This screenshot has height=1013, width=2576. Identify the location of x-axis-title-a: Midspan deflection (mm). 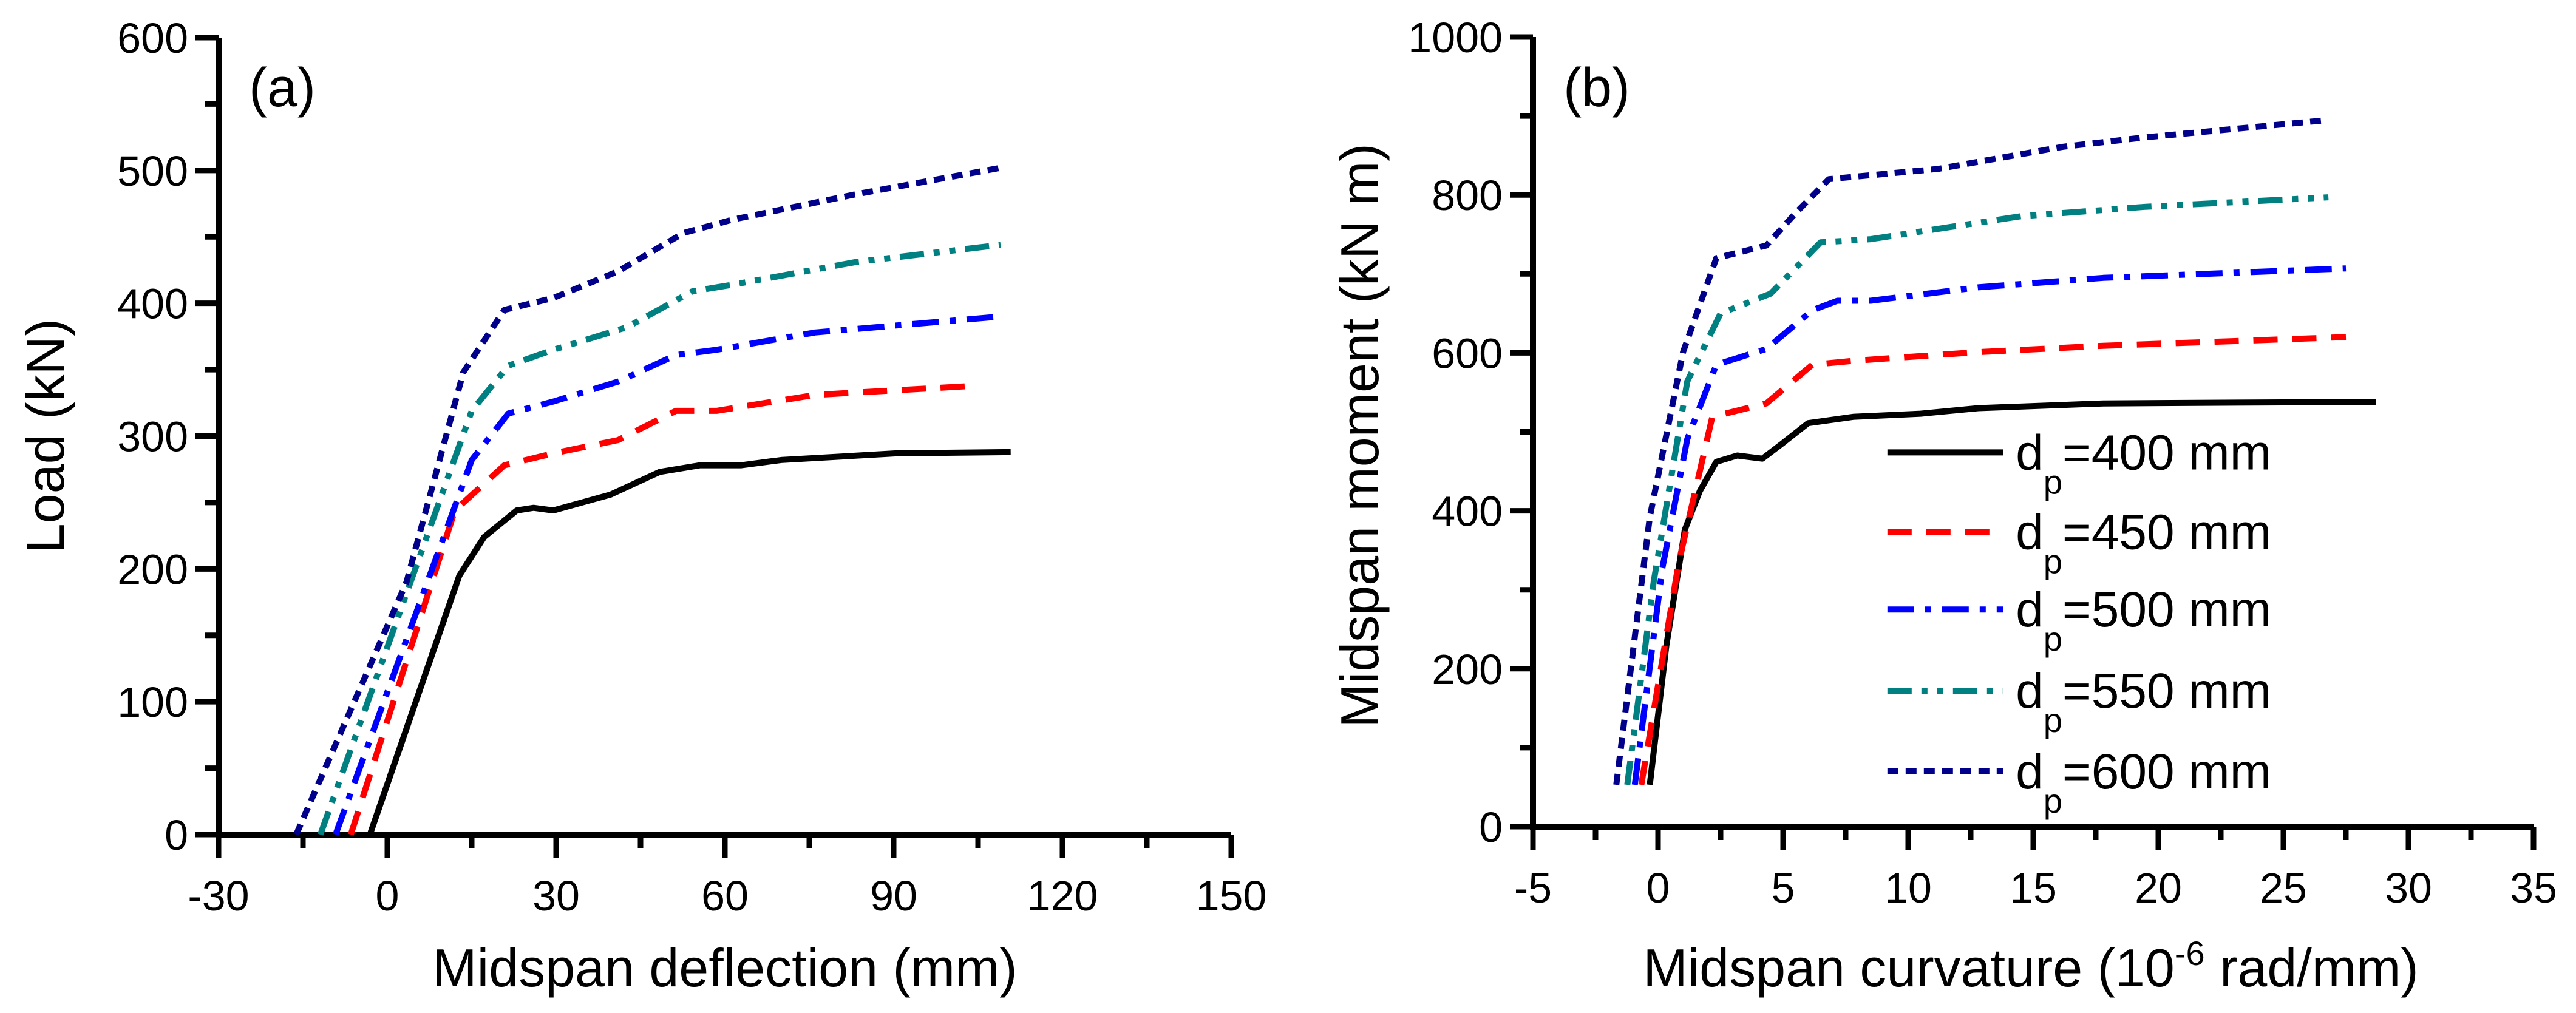
(724, 968).